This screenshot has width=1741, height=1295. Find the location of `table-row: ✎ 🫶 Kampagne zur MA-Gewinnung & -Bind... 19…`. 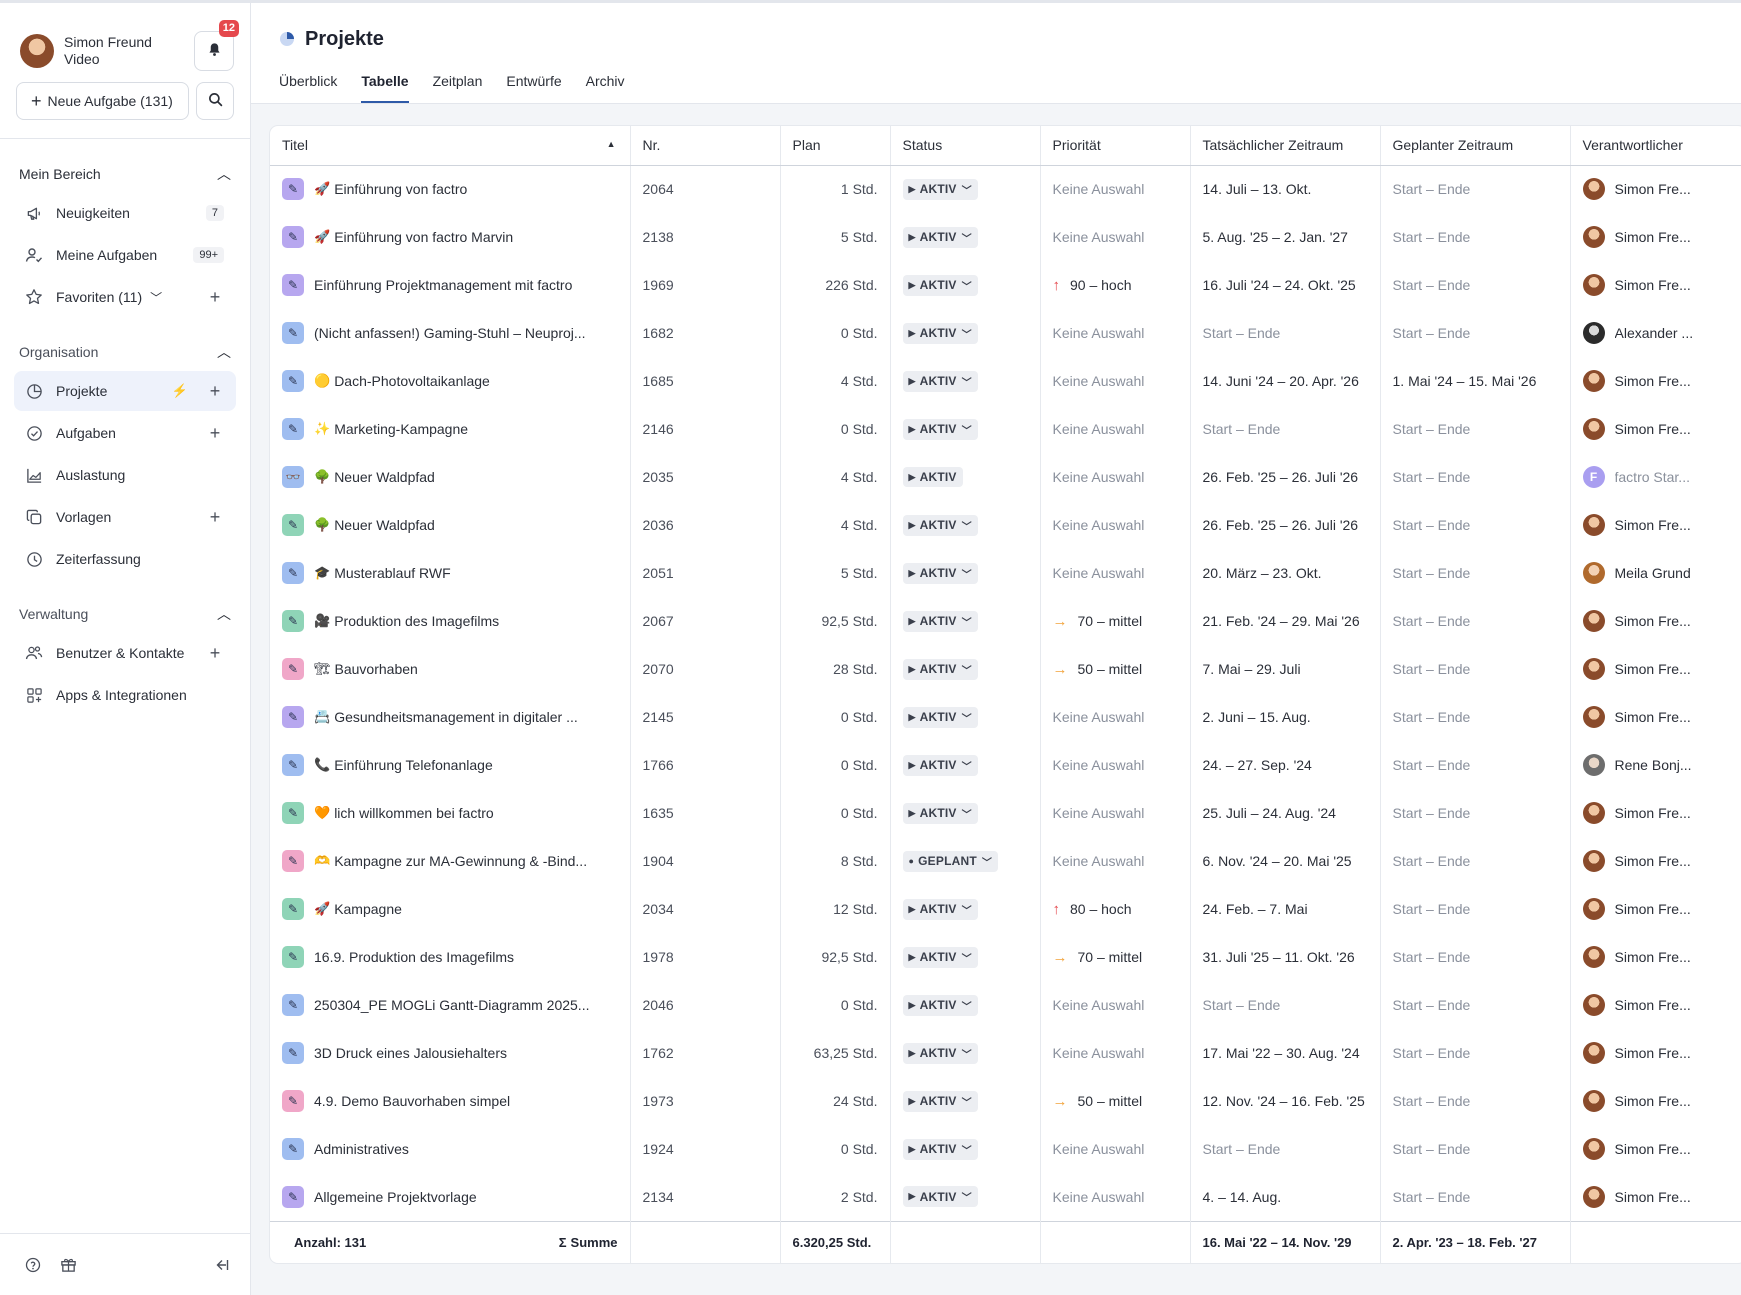

table-row: ✎ 🫶 Kampagne zur MA-Gewinnung & -Bind... 19… is located at coordinates (1005, 861).